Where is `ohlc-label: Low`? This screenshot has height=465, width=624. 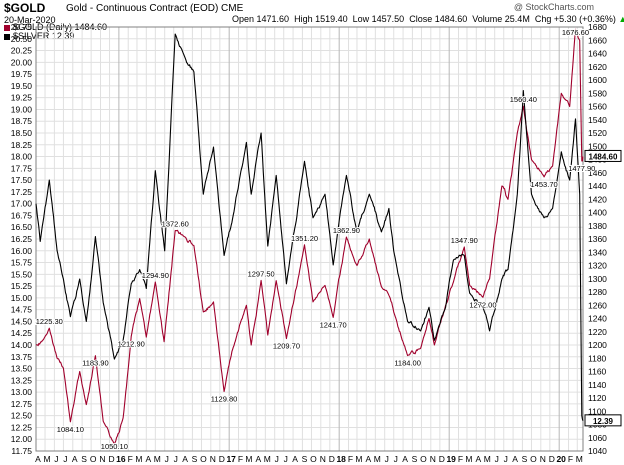
ohlc-label: Low is located at coordinates (359, 19).